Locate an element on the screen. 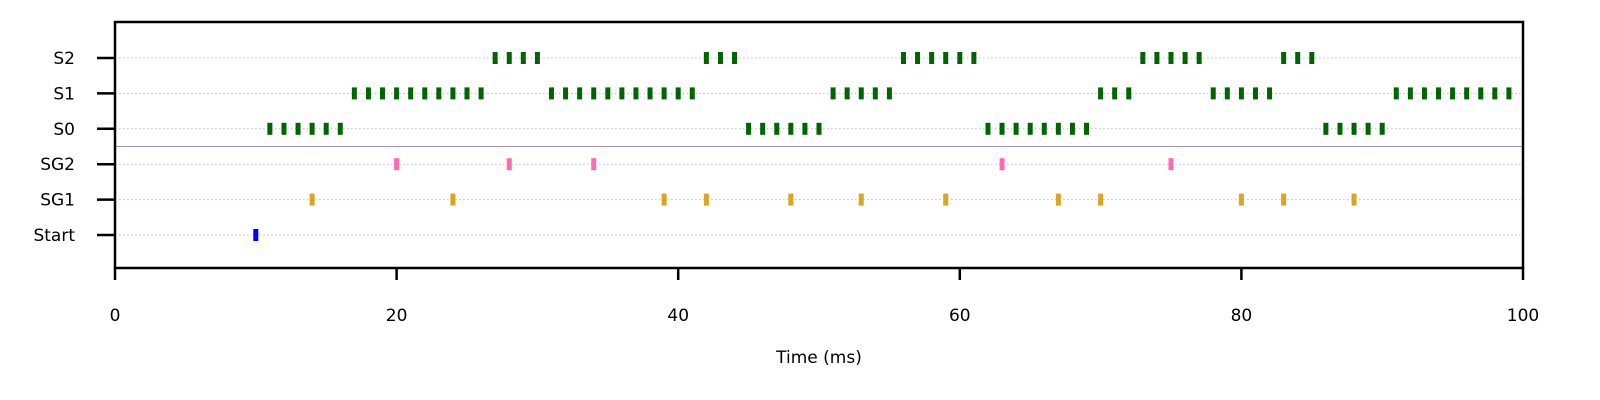 The image size is (1600, 400). x-tick-label-60: 60 is located at coordinates (960, 316).